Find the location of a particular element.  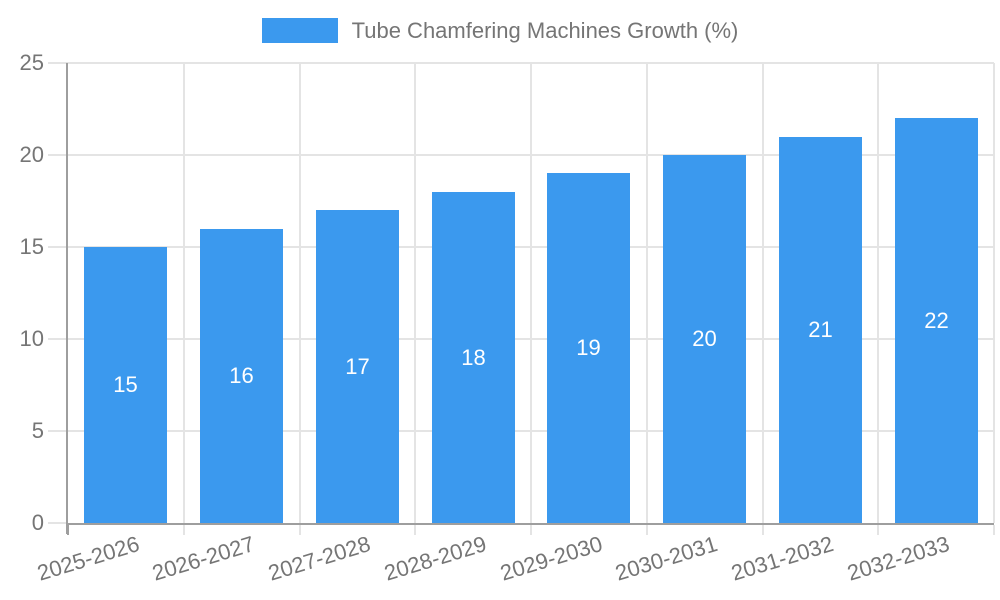

bar: 20 is located at coordinates (704, 339).